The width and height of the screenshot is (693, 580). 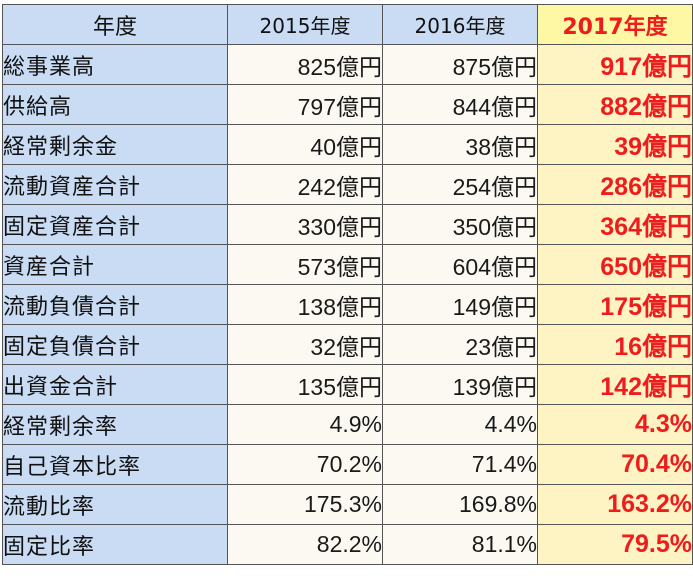 What do you see at coordinates (115, 504) in the screenshot?
I see `row-label: 流動比率` at bounding box center [115, 504].